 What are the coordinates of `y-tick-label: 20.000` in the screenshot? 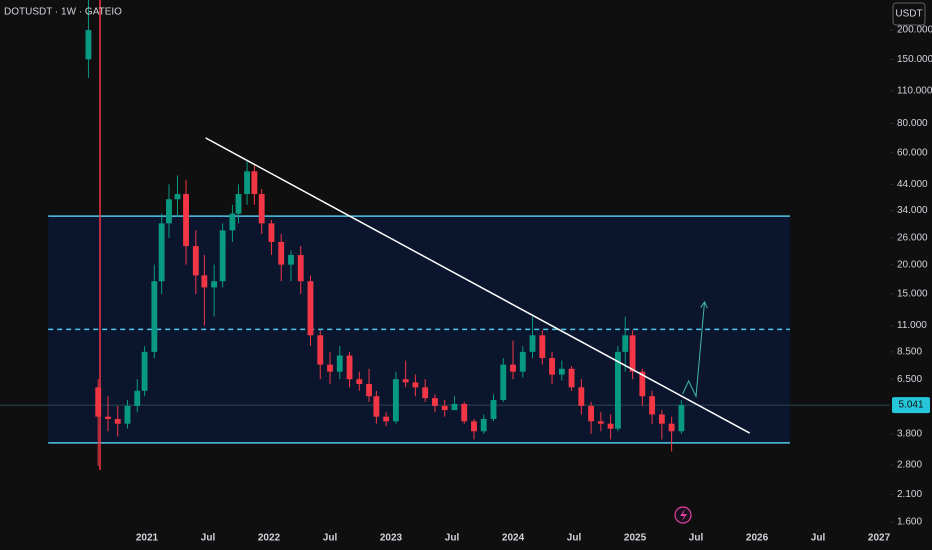 It's located at (912, 264).